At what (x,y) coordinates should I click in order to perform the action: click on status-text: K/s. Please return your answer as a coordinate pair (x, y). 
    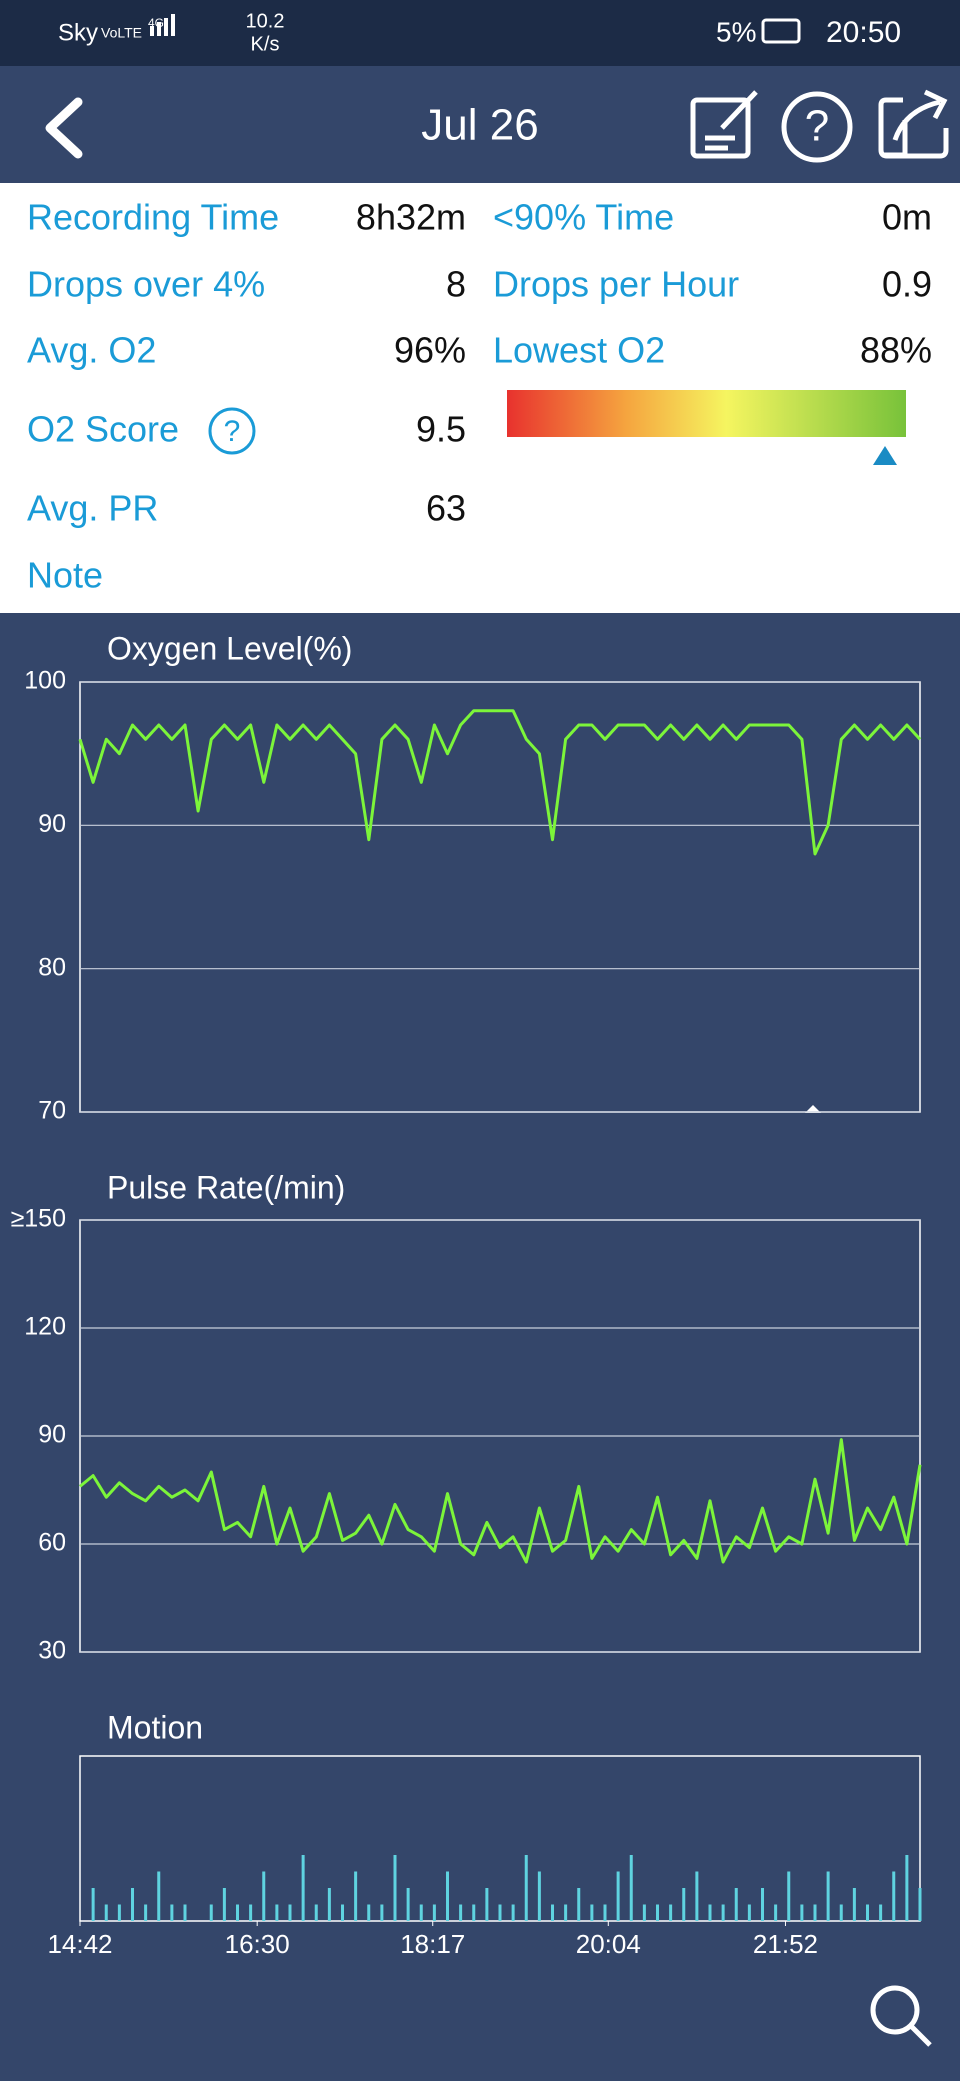
    Looking at the image, I should click on (265, 44).